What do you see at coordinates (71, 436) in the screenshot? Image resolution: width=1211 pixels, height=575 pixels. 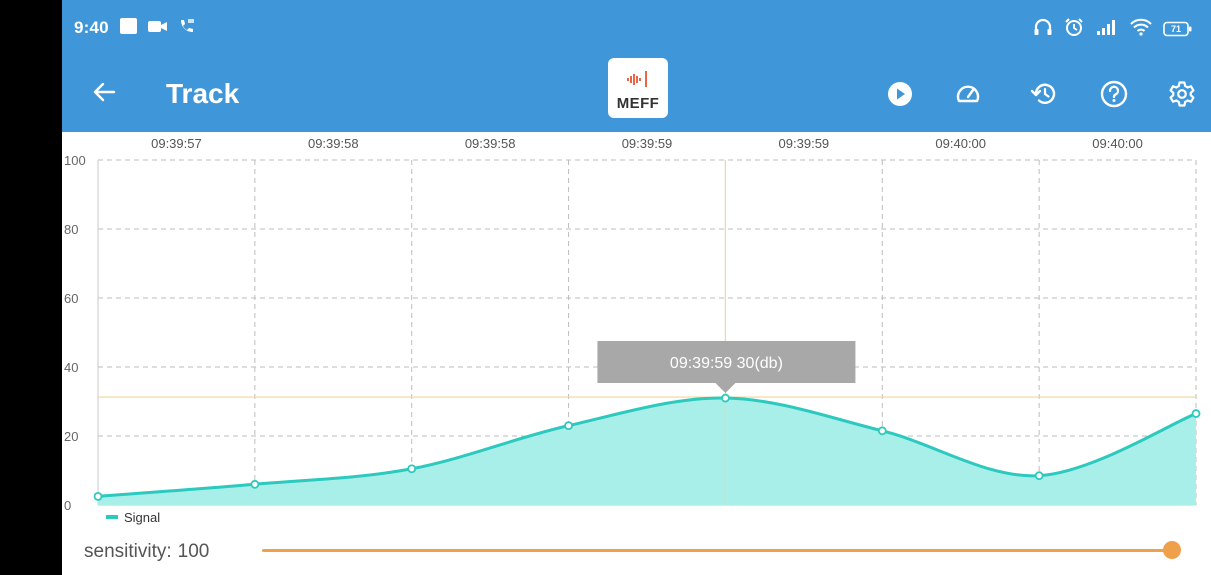 I see `y-tick-label: 20` at bounding box center [71, 436].